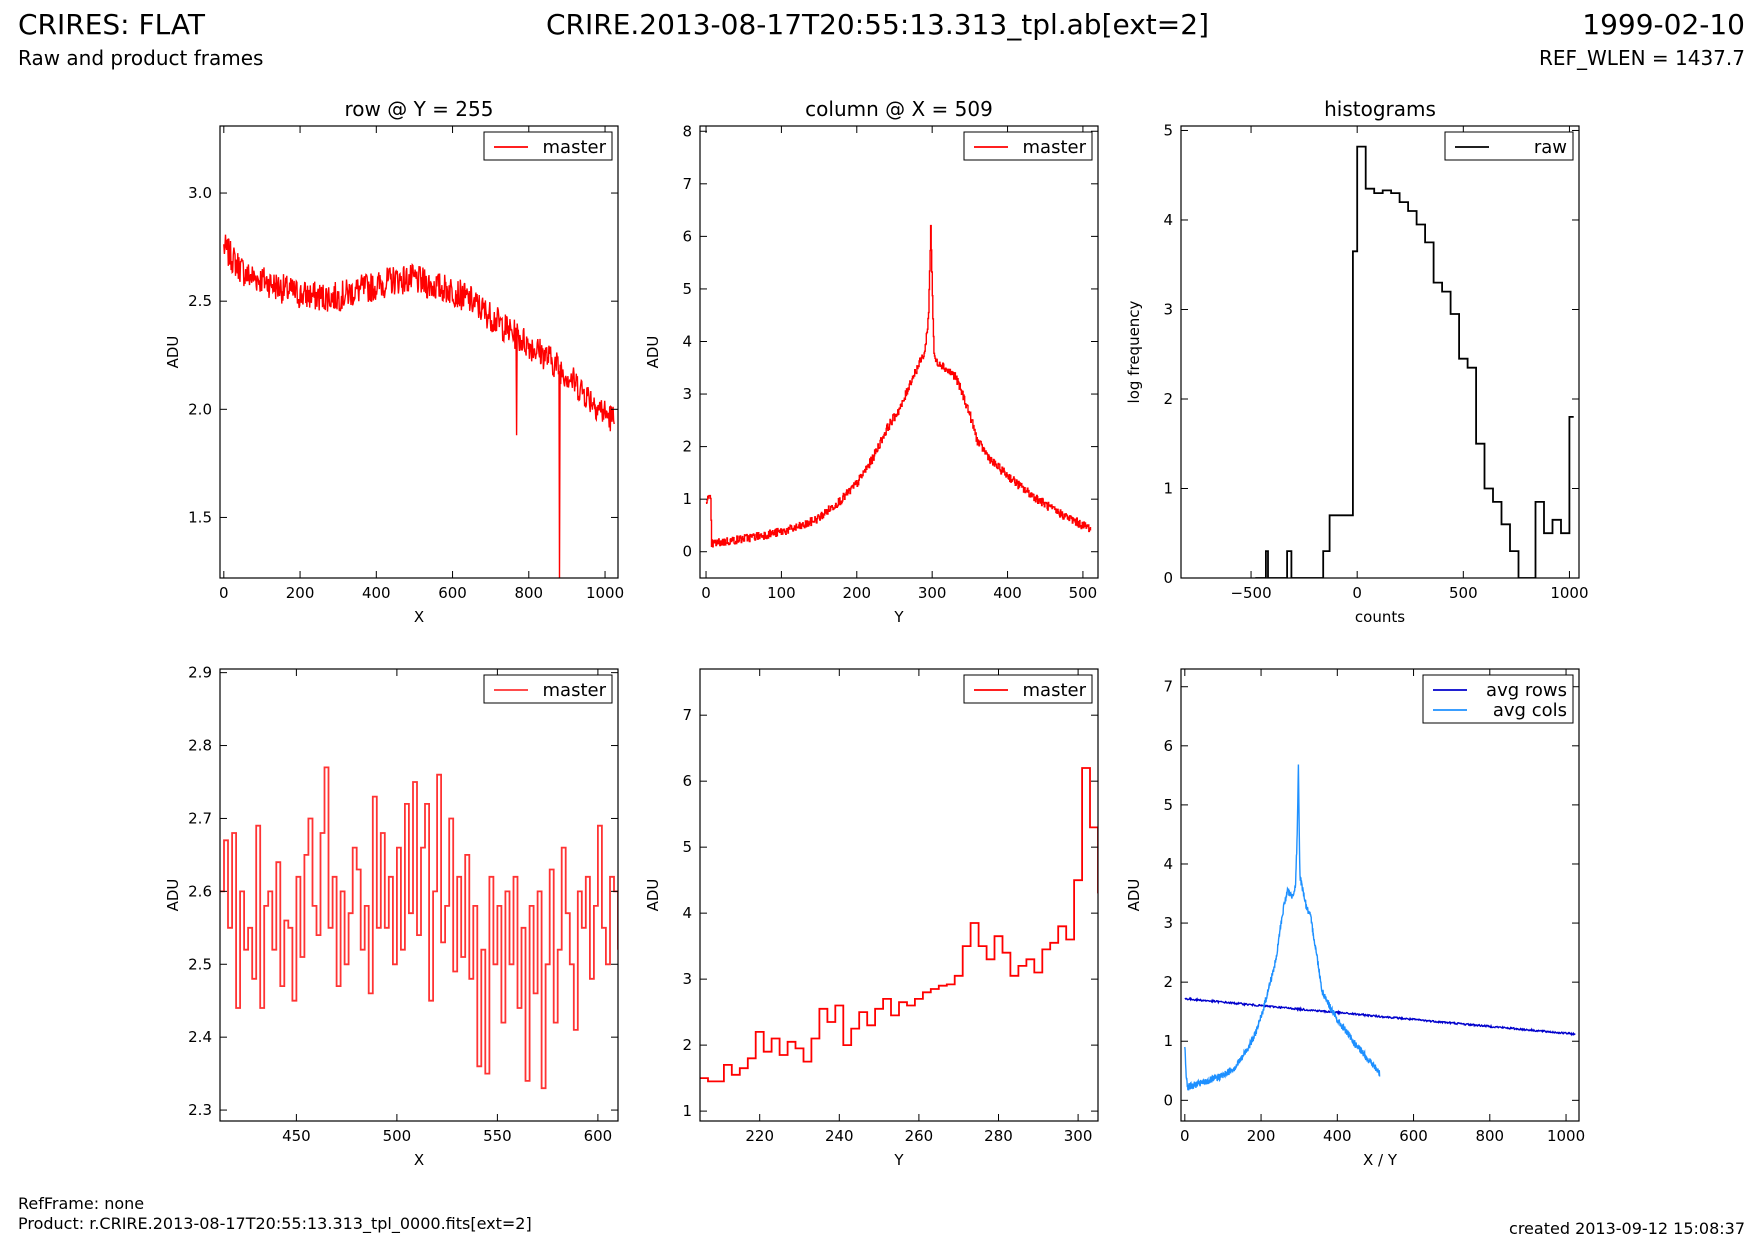 This screenshot has height=1245, width=1755. Describe the element at coordinates (200, 673) in the screenshot. I see `y-tick-label: 2.9` at that location.